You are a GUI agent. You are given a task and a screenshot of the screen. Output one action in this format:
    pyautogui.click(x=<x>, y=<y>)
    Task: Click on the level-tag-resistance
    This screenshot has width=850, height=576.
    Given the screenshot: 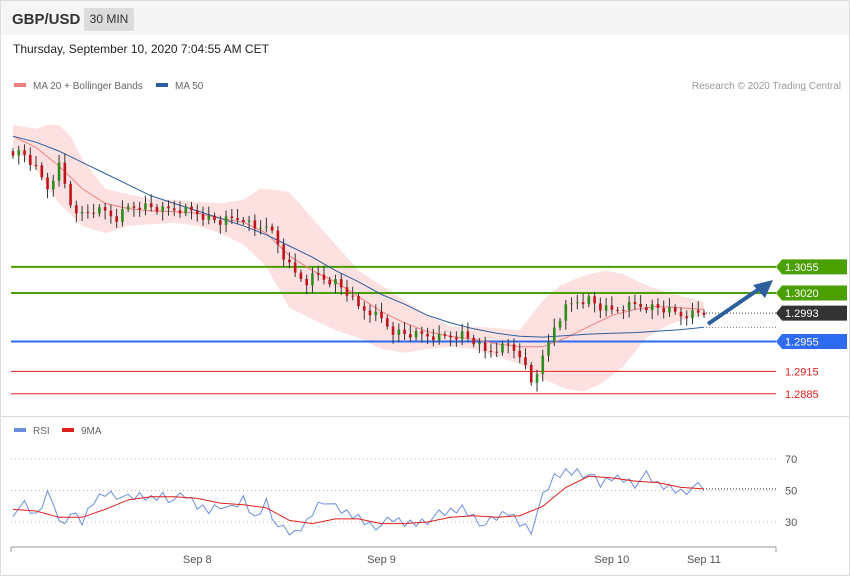 What is the action you would take?
    pyautogui.click(x=811, y=293)
    